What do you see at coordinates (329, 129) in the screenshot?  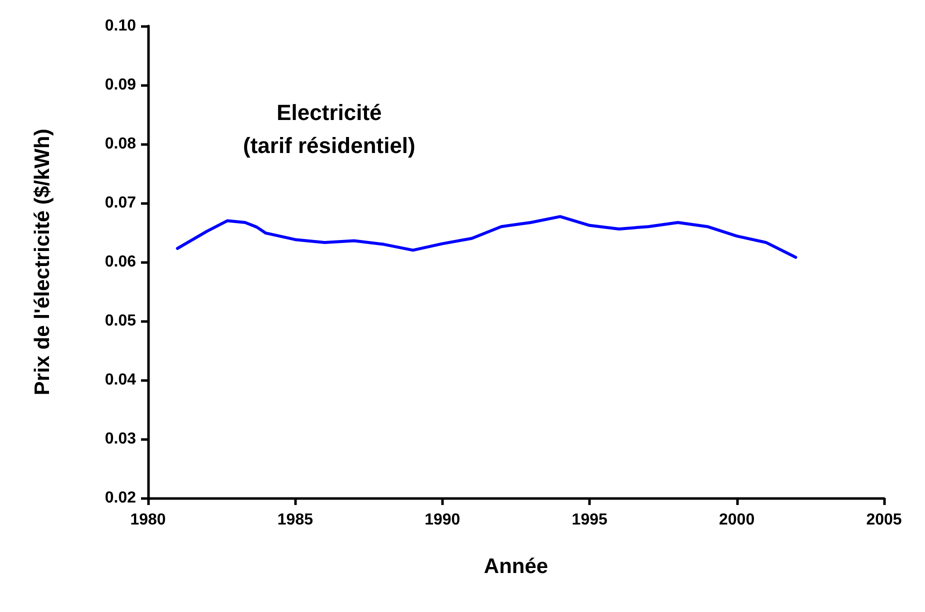 I see `annotation: Electricité (tarif résidentiel)` at bounding box center [329, 129].